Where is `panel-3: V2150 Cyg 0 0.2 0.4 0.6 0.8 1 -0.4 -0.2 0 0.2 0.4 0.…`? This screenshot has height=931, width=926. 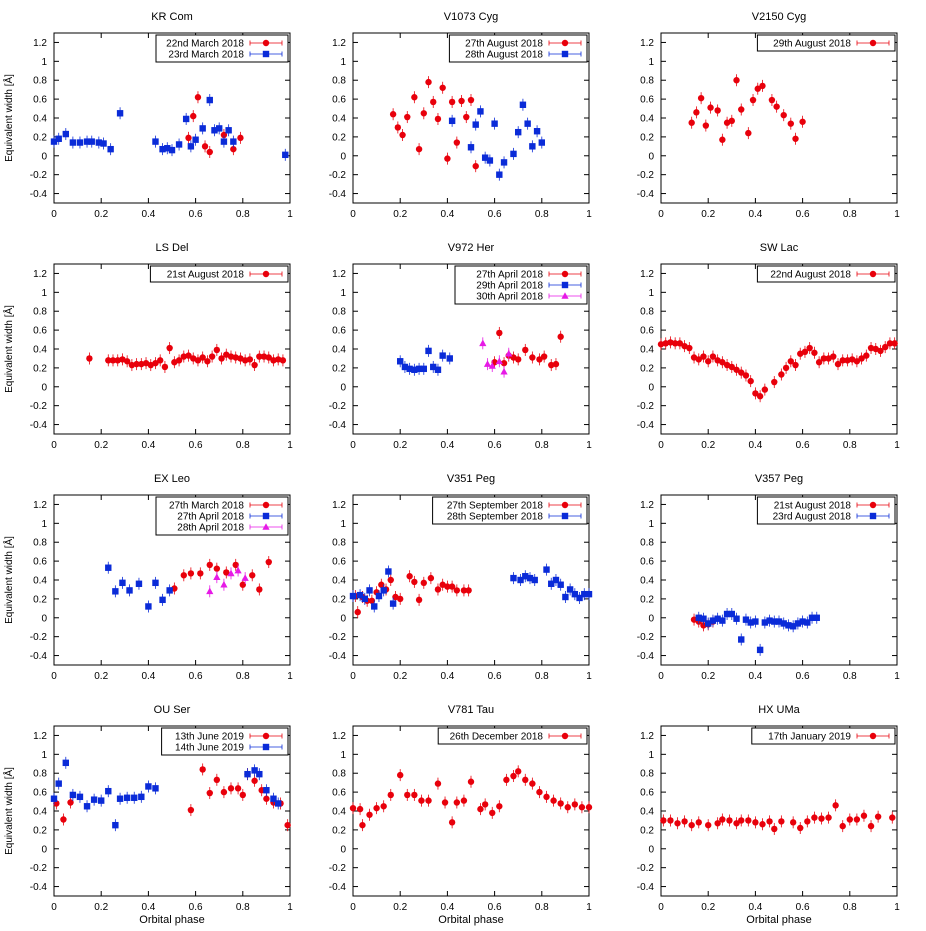 panel-3: V2150 Cyg 0 0.2 0.4 0.6 0.8 1 -0.4 -0.2 0 0.2 0.4 0.… is located at coordinates (768, 115).